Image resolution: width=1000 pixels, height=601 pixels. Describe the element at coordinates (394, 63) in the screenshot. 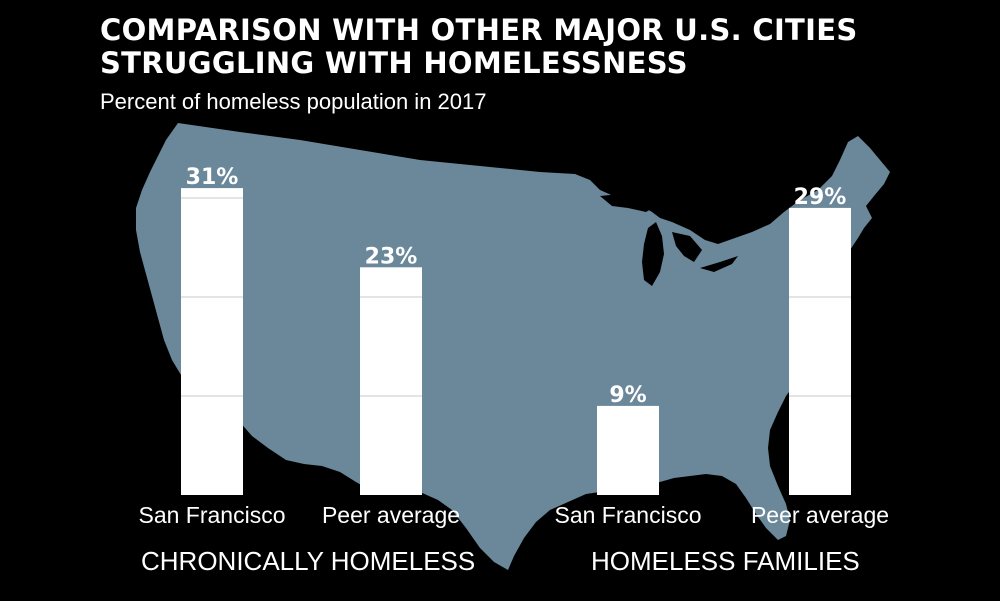

I see `chart-title-line-2: STRUGGLING WITH HOMELESSNESS` at that location.